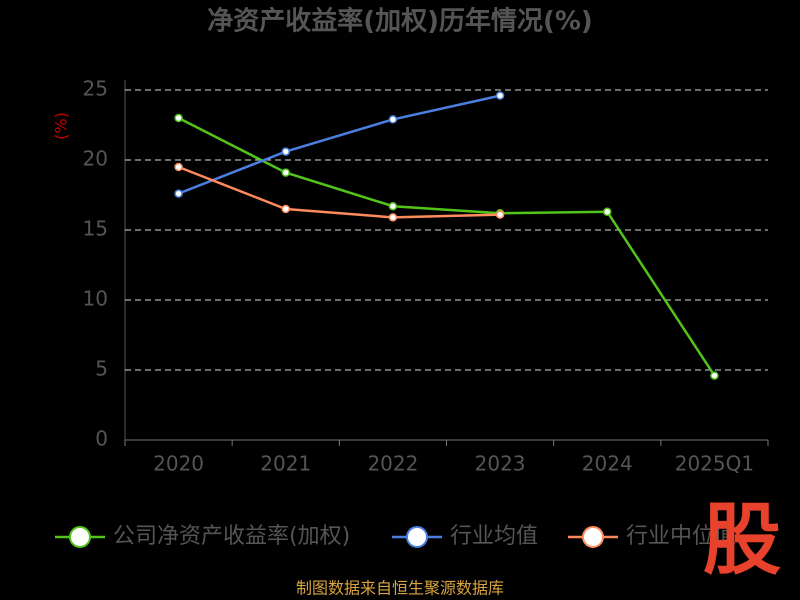 The width and height of the screenshot is (800, 600). Describe the element at coordinates (178, 464) in the screenshot. I see `x-tick-label: 2020` at that location.